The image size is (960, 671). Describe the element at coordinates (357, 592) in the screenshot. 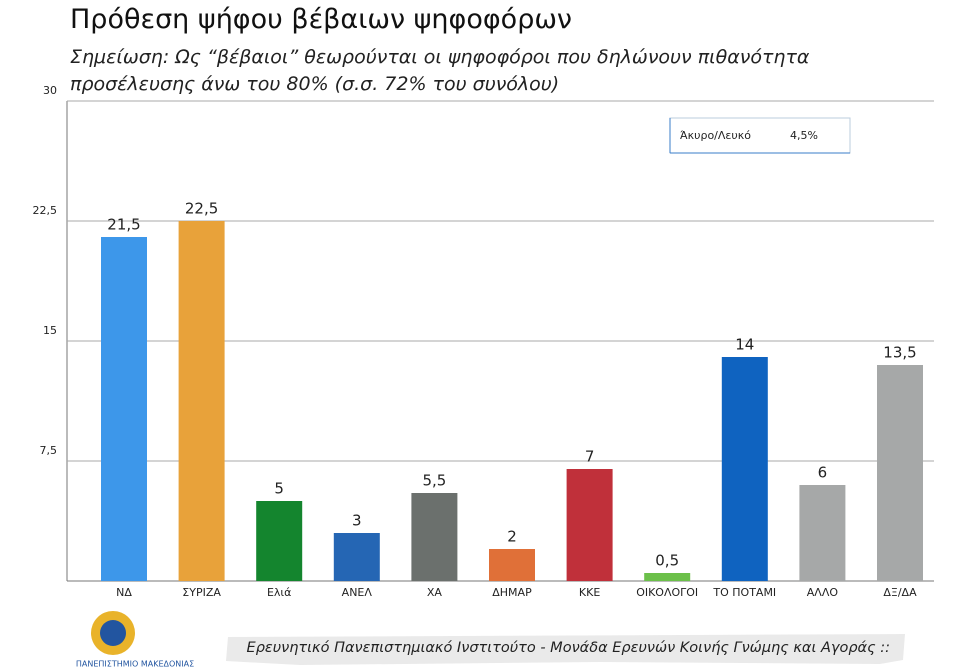

I see `x-tick-label: ΑΝΕΛ` at that location.